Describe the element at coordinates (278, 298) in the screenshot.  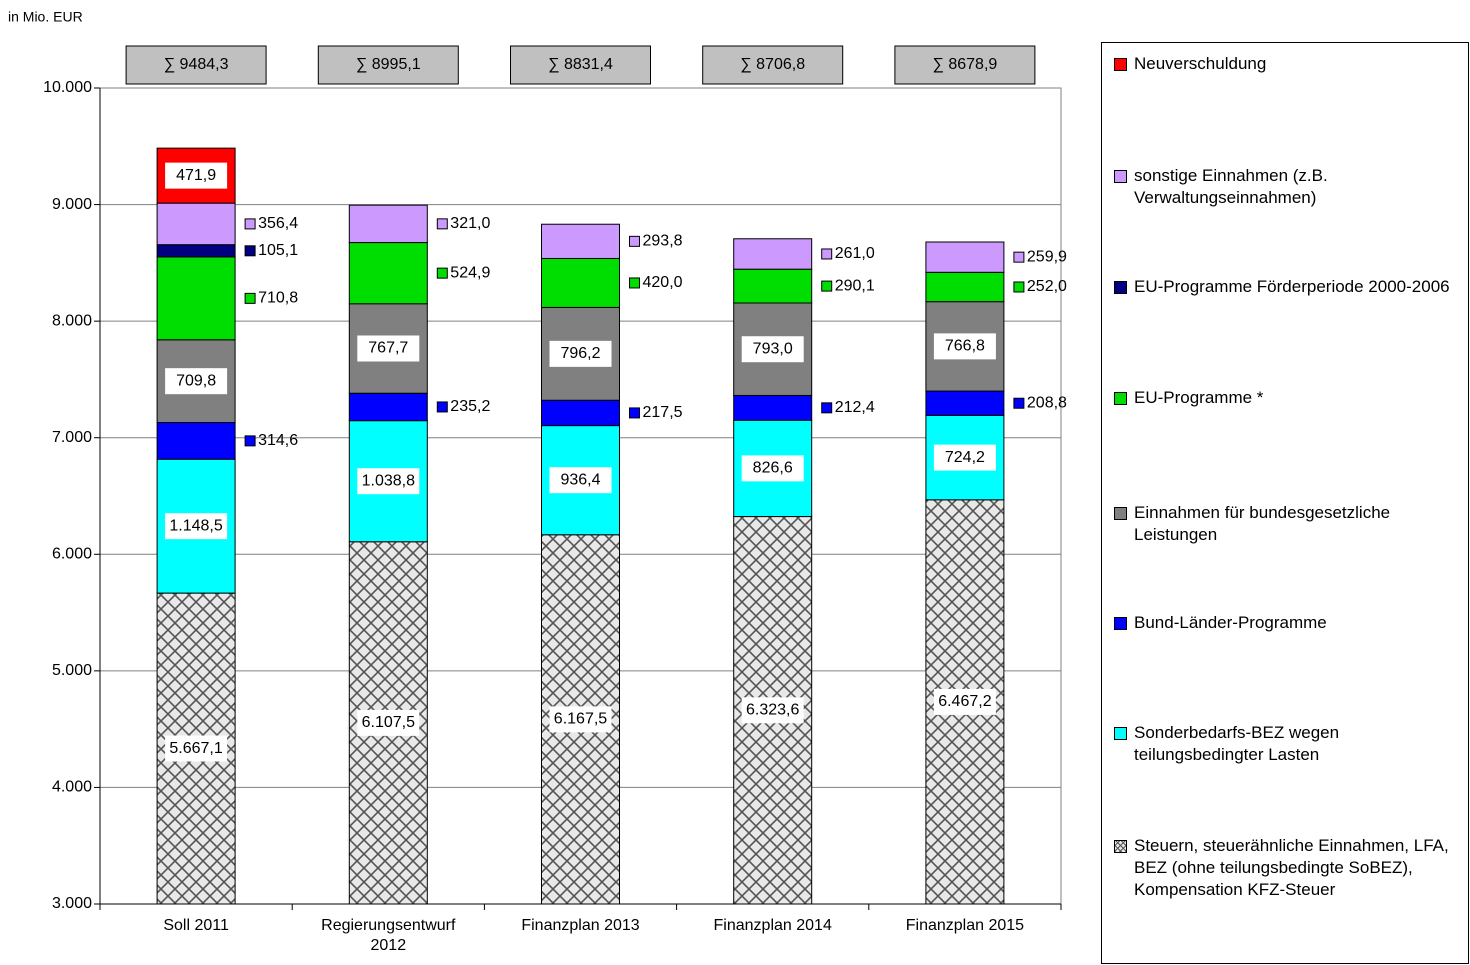
I see `value-label: 710,8` at that location.